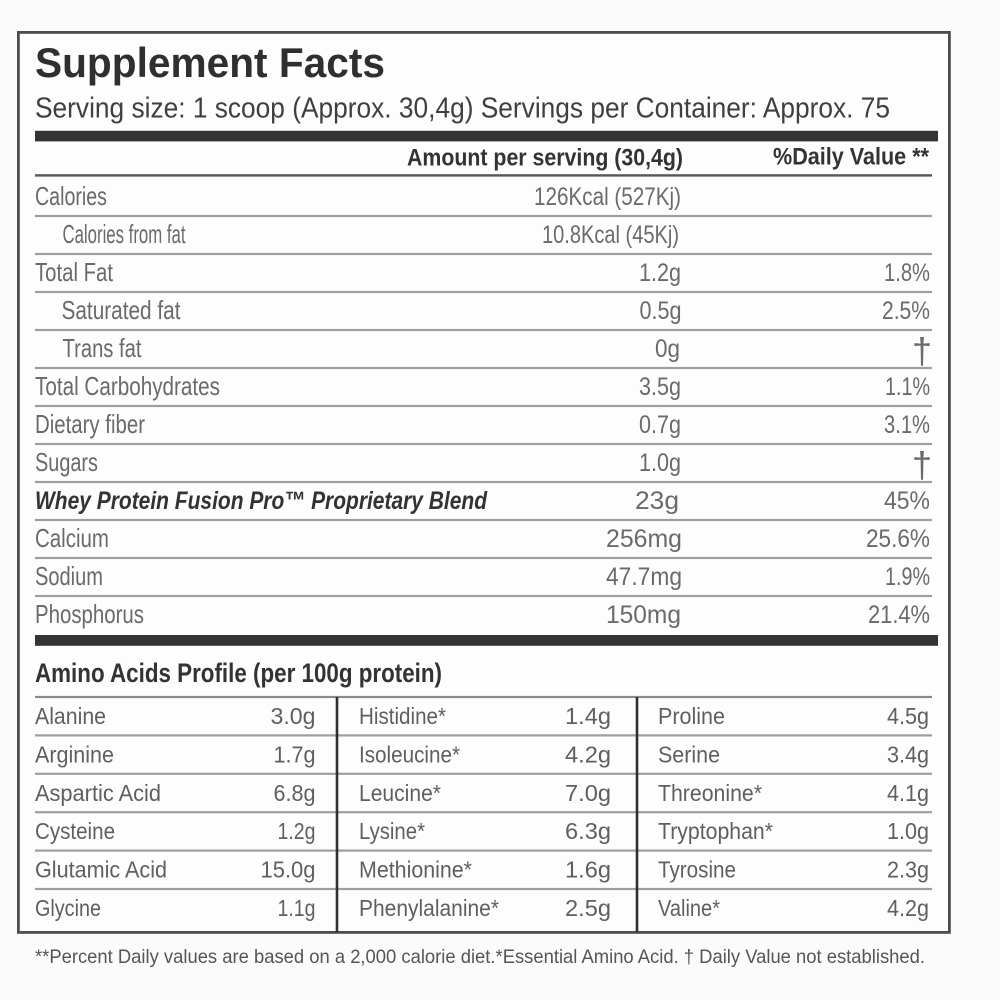 This screenshot has width=1000, height=1000. Describe the element at coordinates (588, 908) in the screenshot. I see `svg-text: 2.5g` at that location.